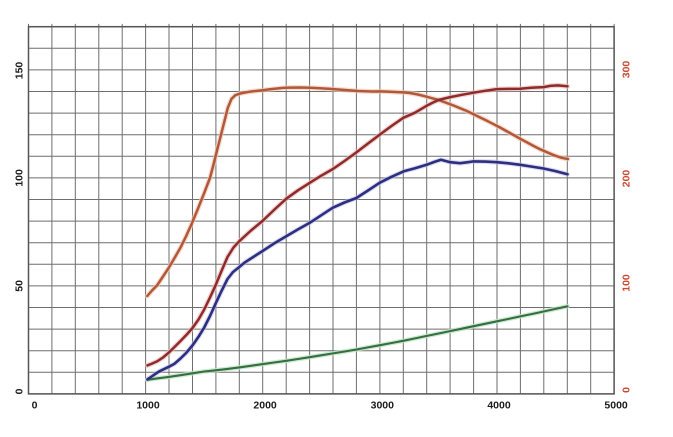 Image resolution: width=673 pixels, height=437 pixels. Describe the element at coordinates (616, 406) in the screenshot. I see `svg-text: 5000` at that location.